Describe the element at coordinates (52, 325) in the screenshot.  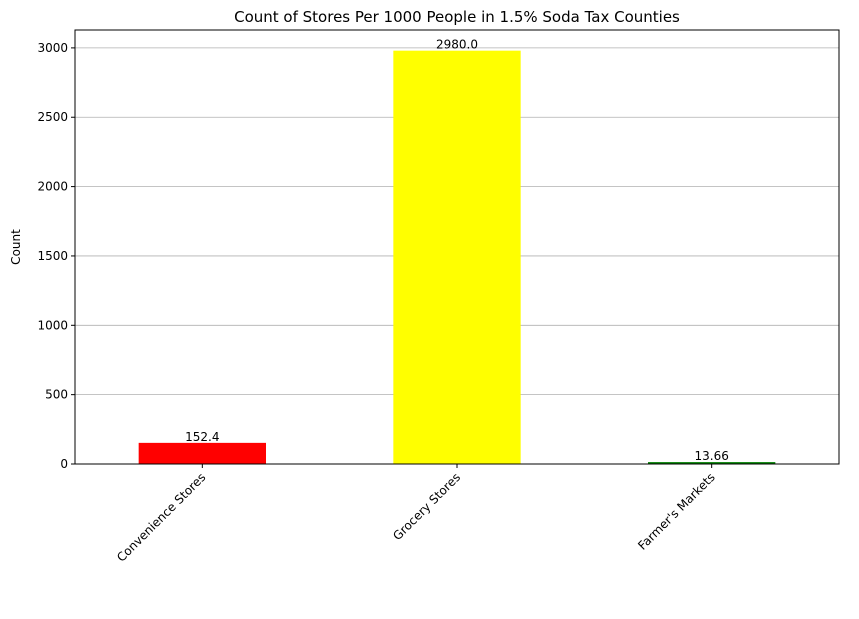
I see `y-tick-label: 1000` at that location.